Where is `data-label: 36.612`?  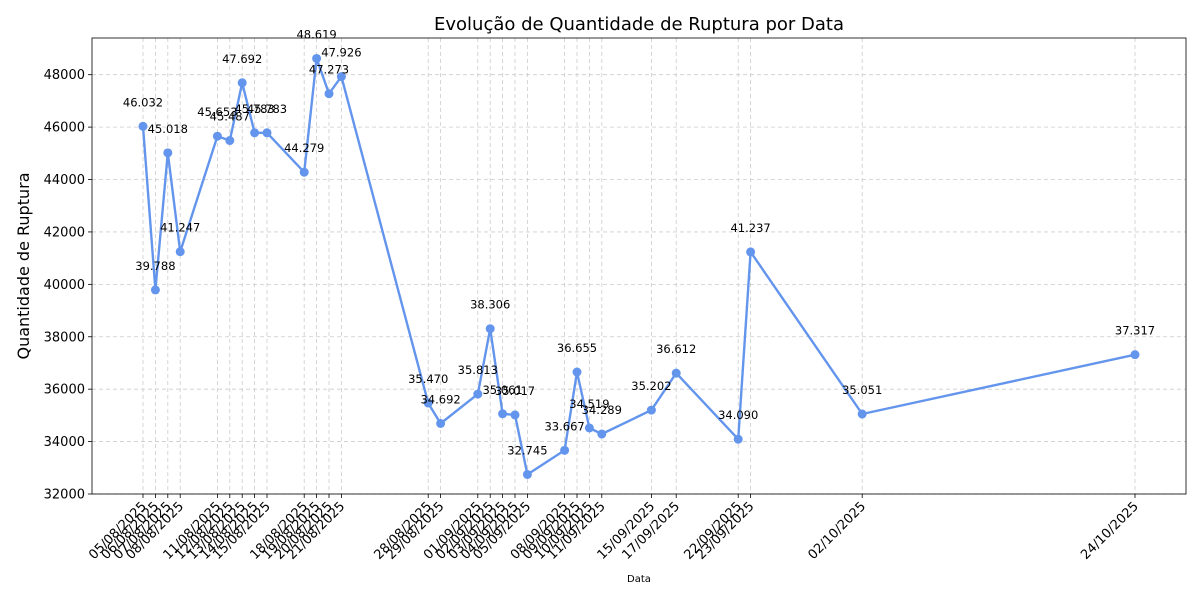 data-label: 36.612 is located at coordinates (676, 349).